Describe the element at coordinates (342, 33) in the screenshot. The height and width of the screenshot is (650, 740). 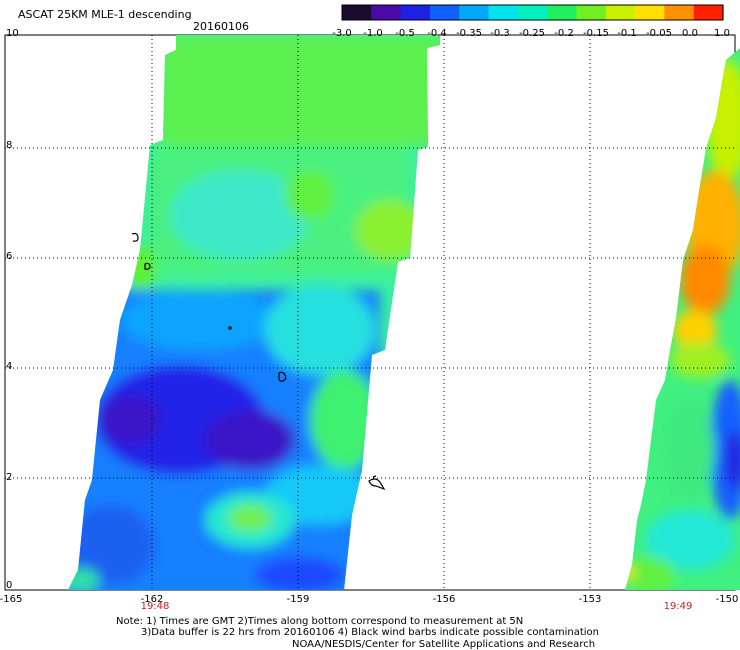
I see `colorbar-tick-label: -3.0` at that location.